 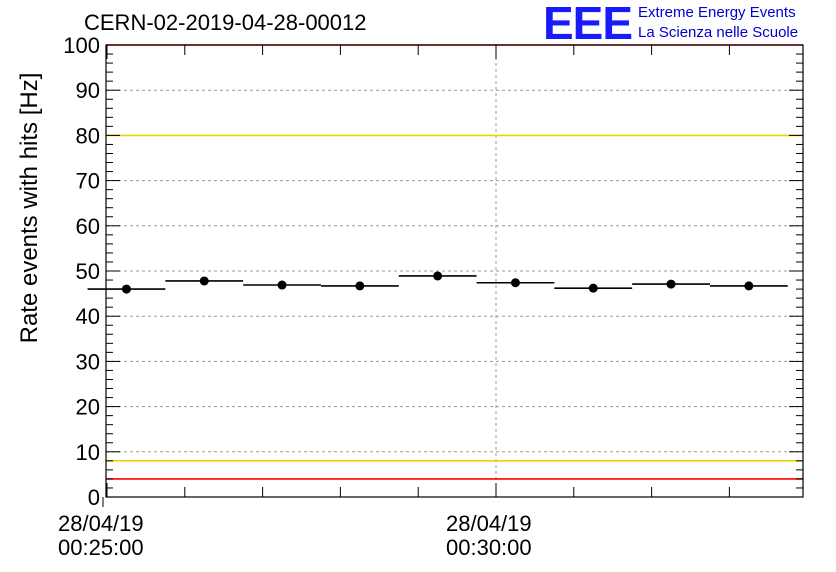 I want to click on y-tick-label-3: 30, so click(x=88, y=361).